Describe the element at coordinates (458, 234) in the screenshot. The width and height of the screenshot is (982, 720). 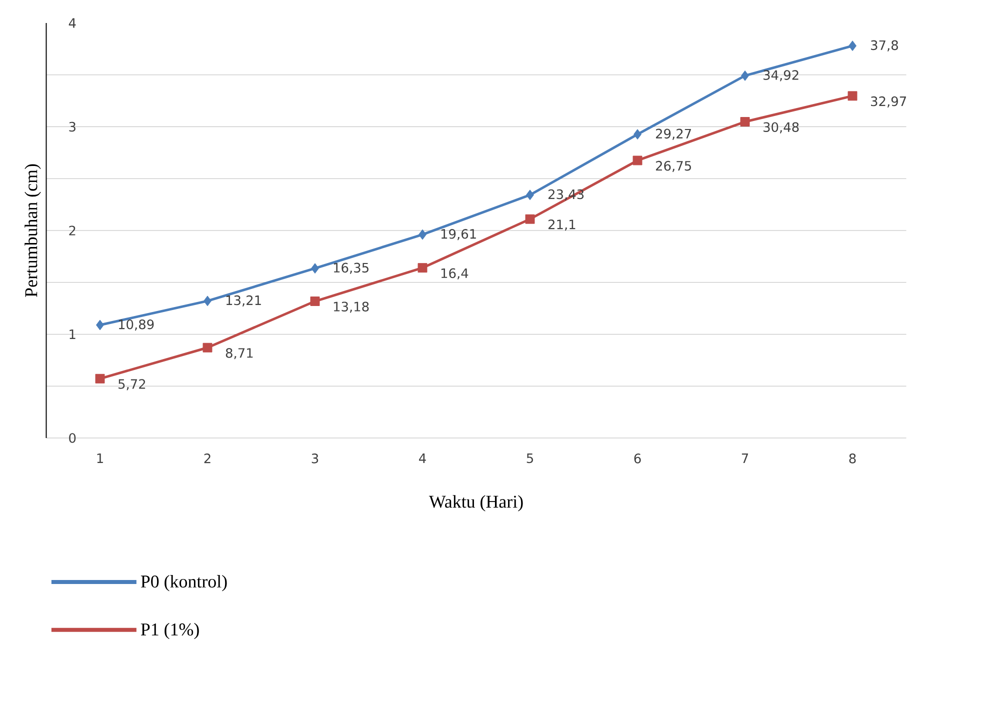
I see `data-label: 19,61` at that location.